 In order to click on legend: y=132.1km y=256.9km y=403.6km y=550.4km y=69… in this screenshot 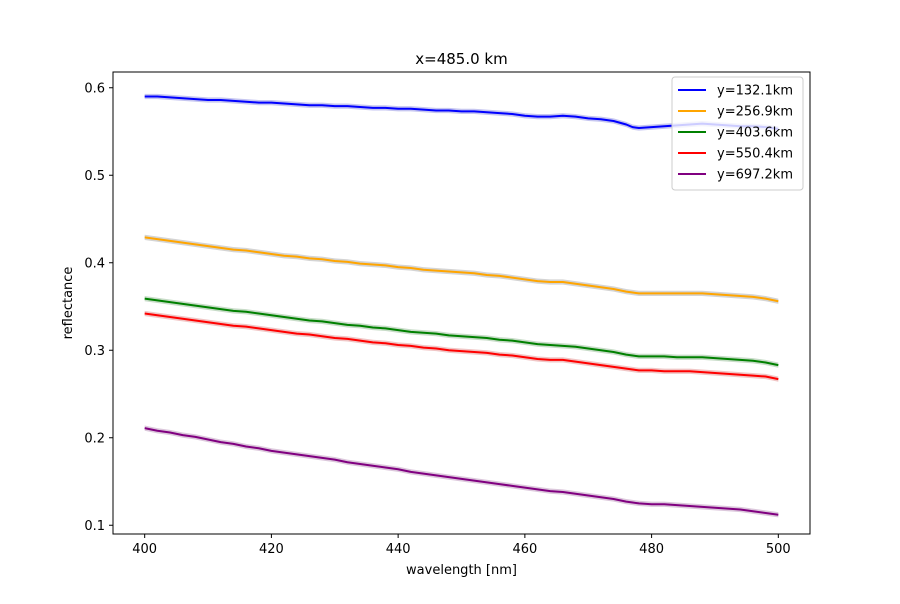, I will do `click(737, 133)`.